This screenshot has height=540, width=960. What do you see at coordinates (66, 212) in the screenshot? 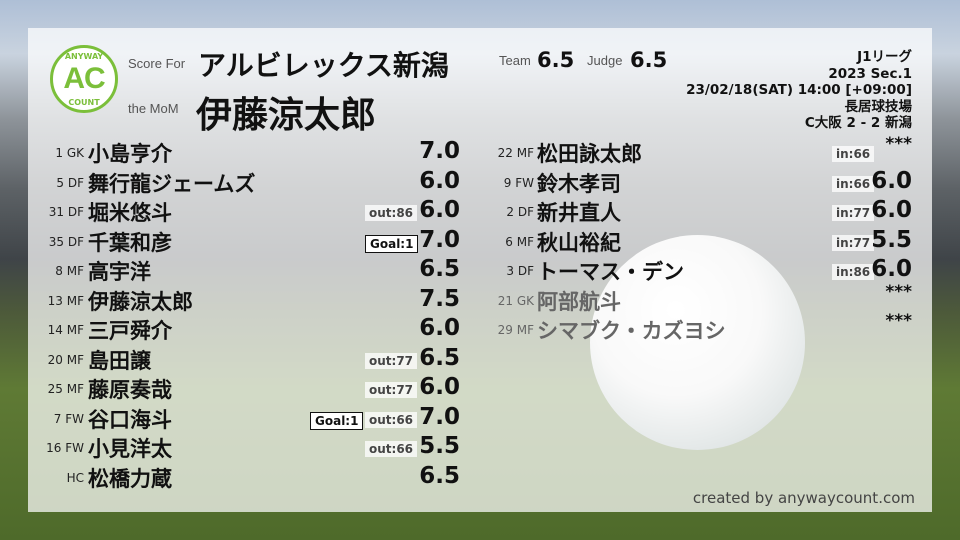
I see `player-number-position: 31 DF` at bounding box center [66, 212].